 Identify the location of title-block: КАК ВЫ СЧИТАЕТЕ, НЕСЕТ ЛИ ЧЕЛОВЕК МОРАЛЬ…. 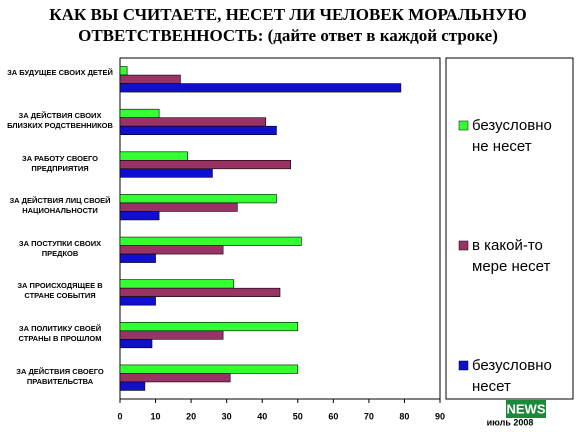
(288, 25).